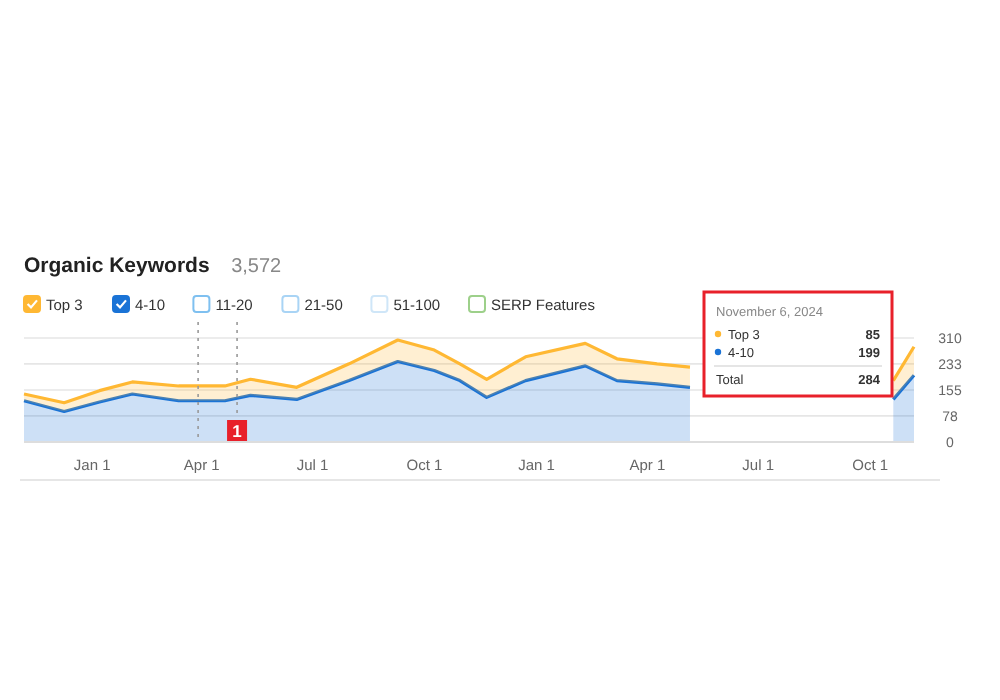 The image size is (1000, 700). I want to click on ref-line-label: 1, so click(237, 431).